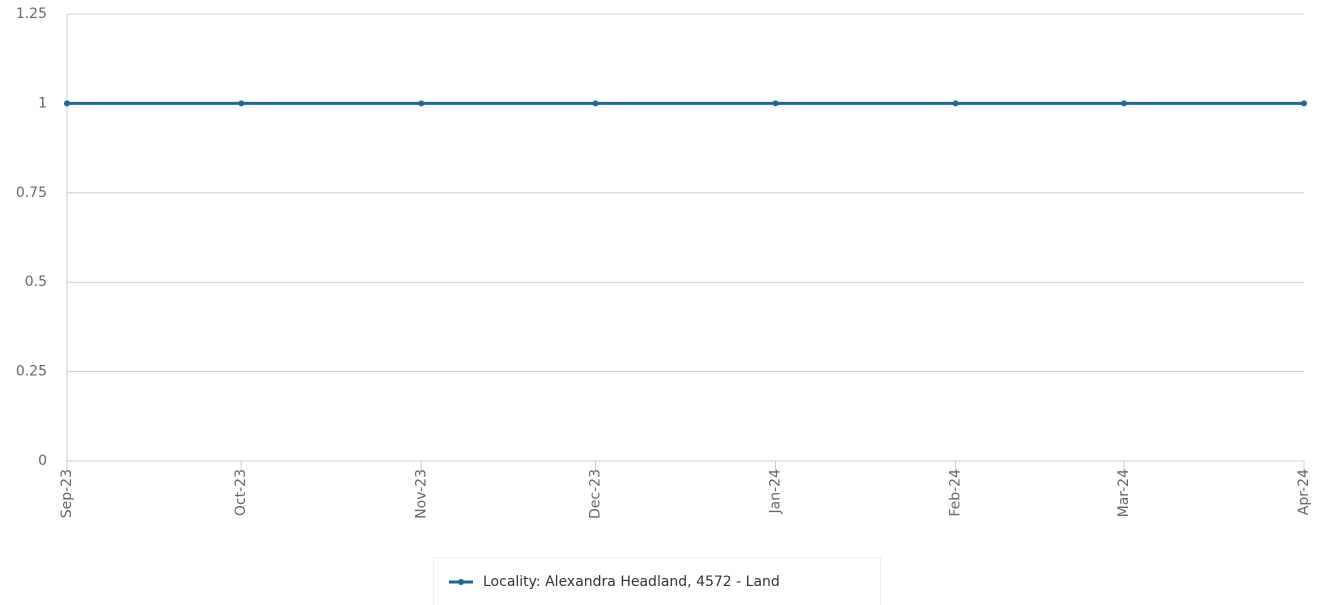  What do you see at coordinates (31, 372) in the screenshot?
I see `y-tick-label: 0.25` at bounding box center [31, 372].